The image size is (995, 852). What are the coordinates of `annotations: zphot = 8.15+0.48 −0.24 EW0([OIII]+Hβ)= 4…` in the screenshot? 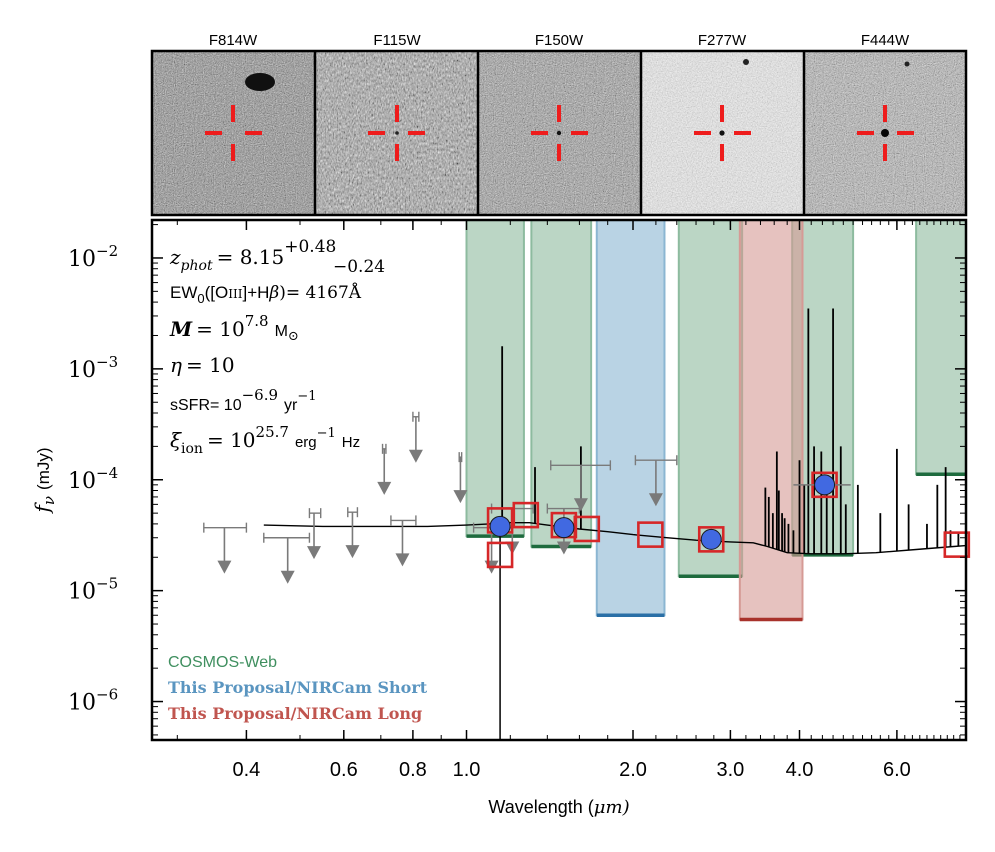 It's located at (277, 347).